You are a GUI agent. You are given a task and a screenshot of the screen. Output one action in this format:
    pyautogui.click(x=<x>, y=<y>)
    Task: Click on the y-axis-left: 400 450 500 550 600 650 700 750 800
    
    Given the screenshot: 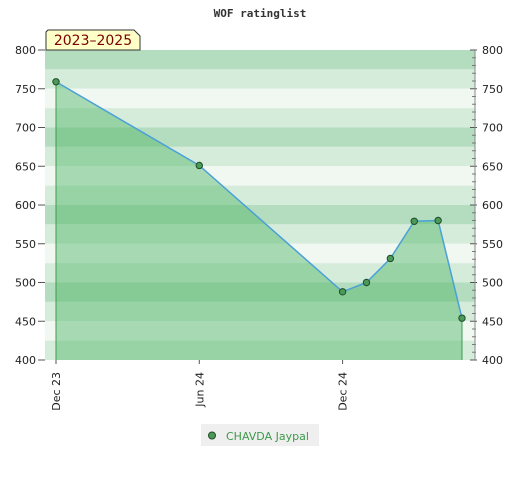 What is the action you would take?
    pyautogui.click(x=30, y=205)
    